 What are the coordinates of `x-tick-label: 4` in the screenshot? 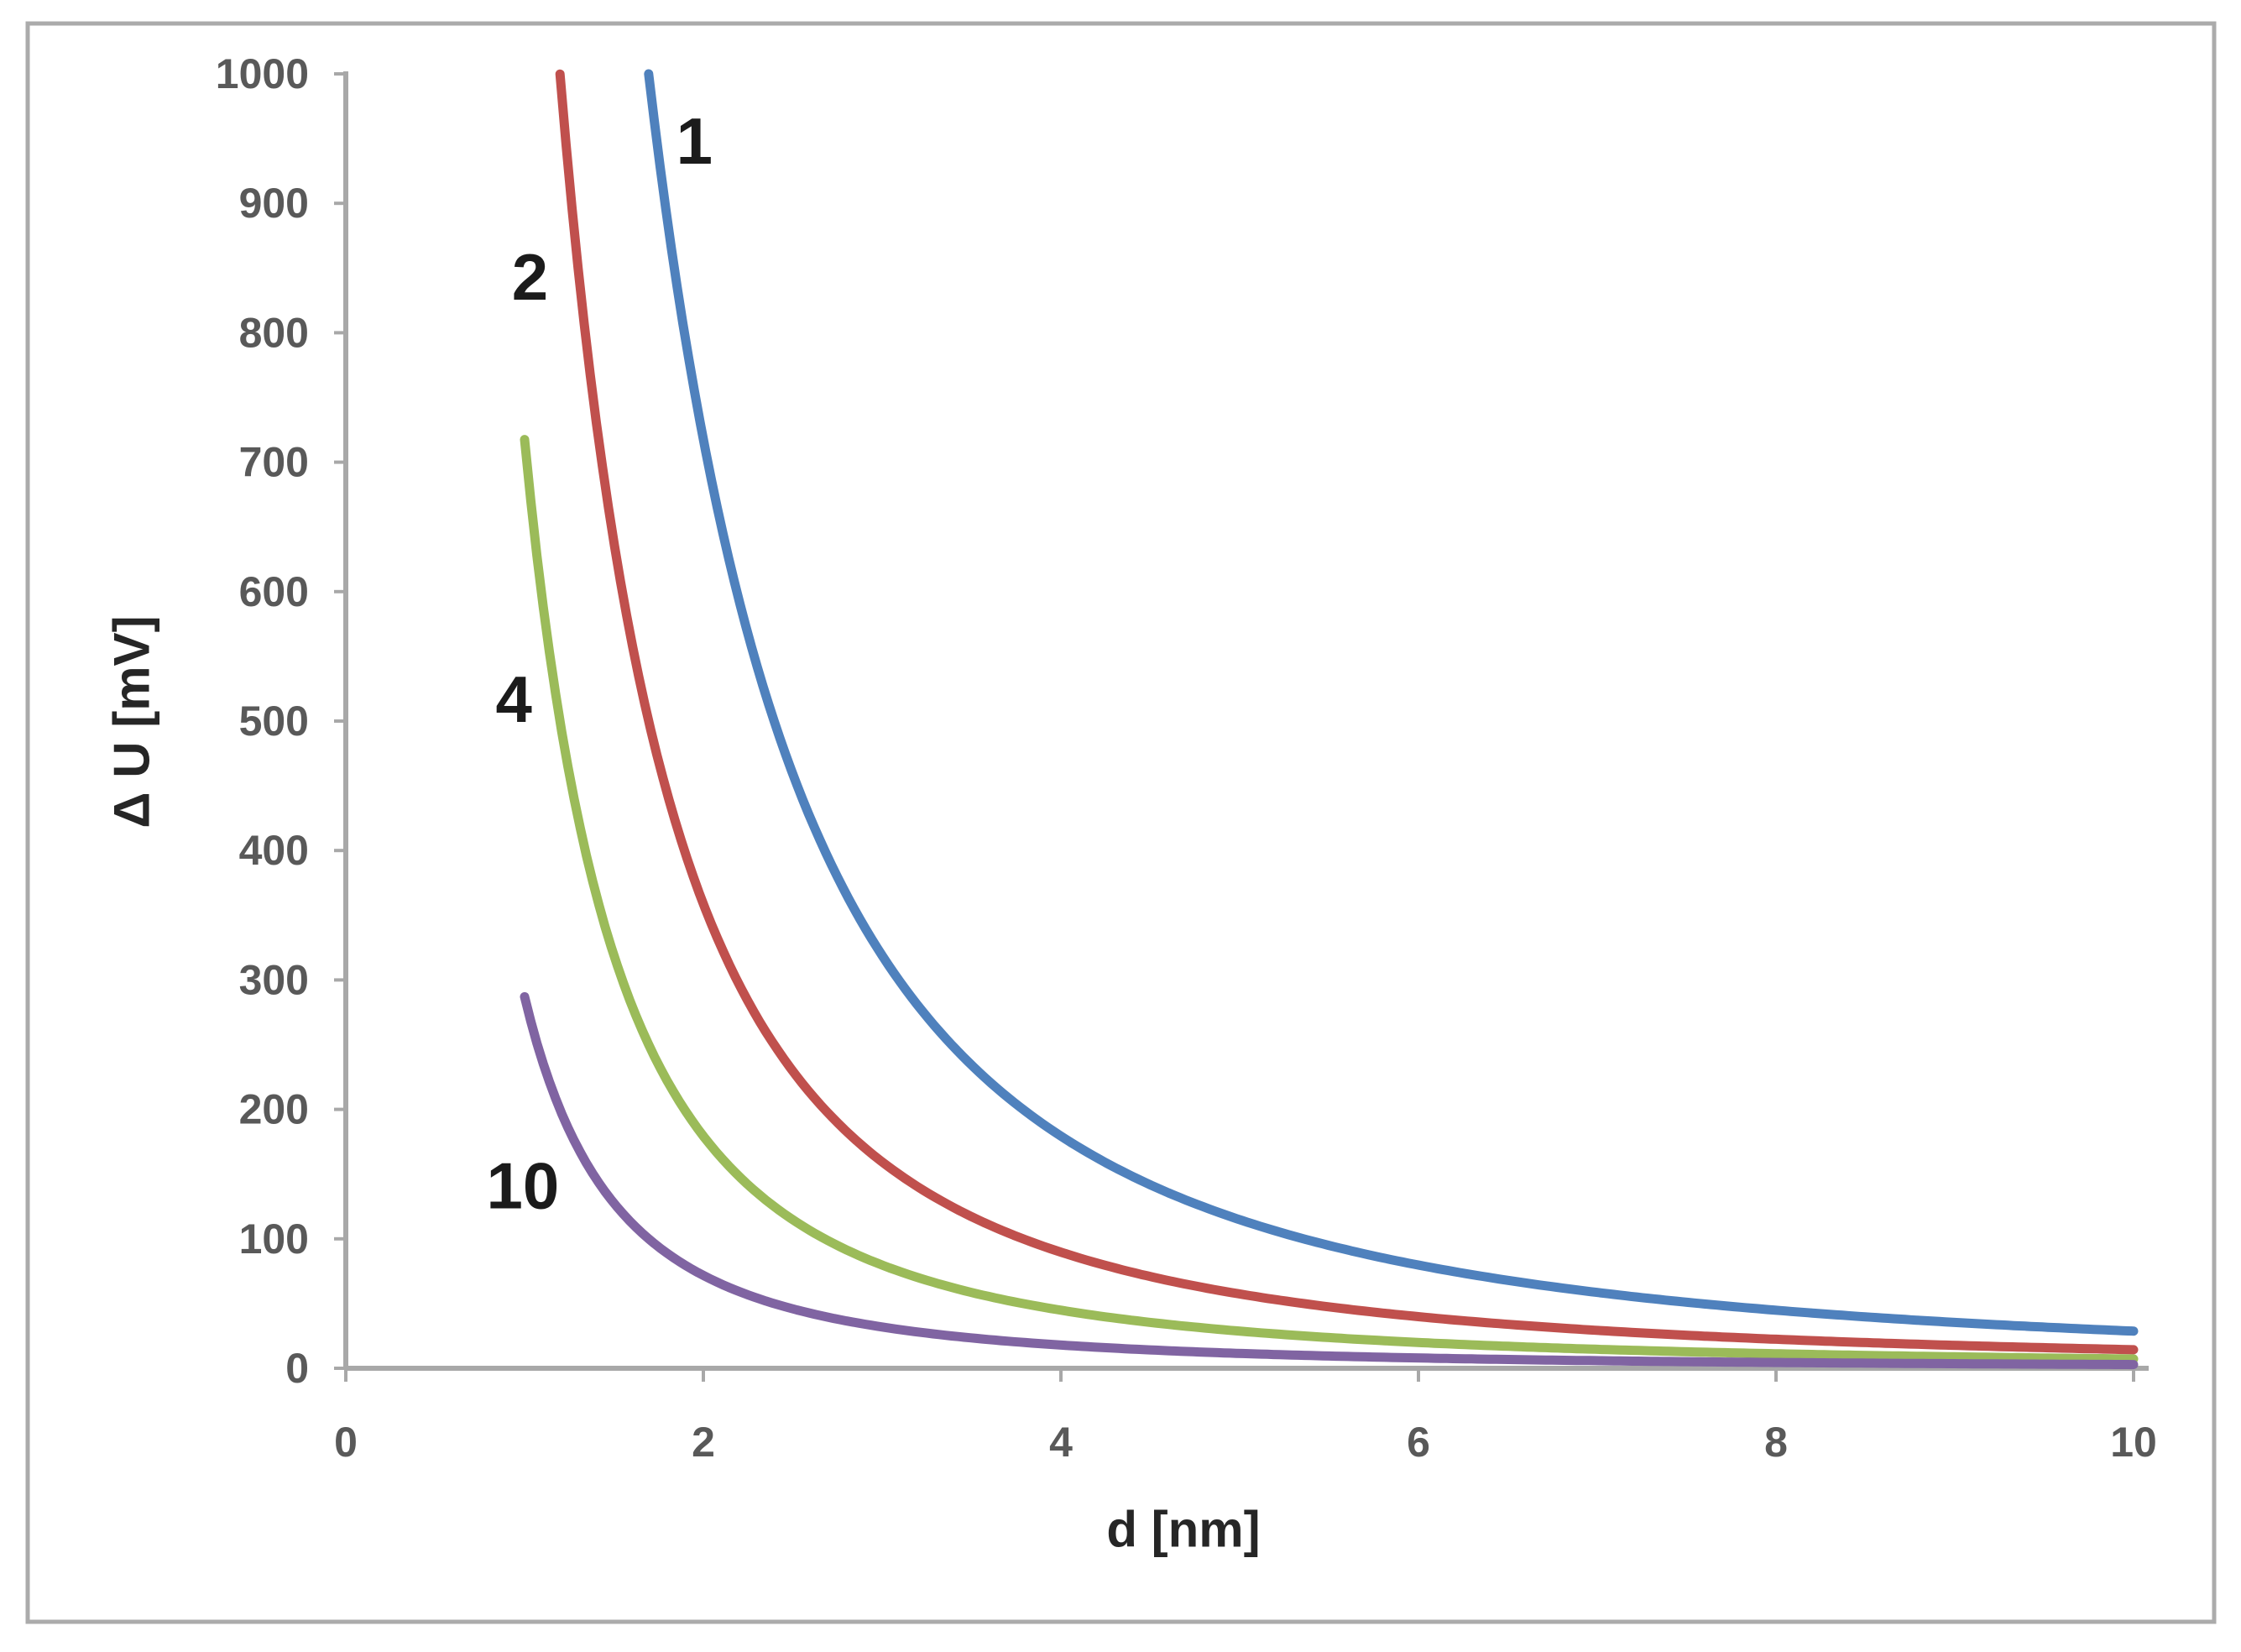 It's located at (1061, 1442).